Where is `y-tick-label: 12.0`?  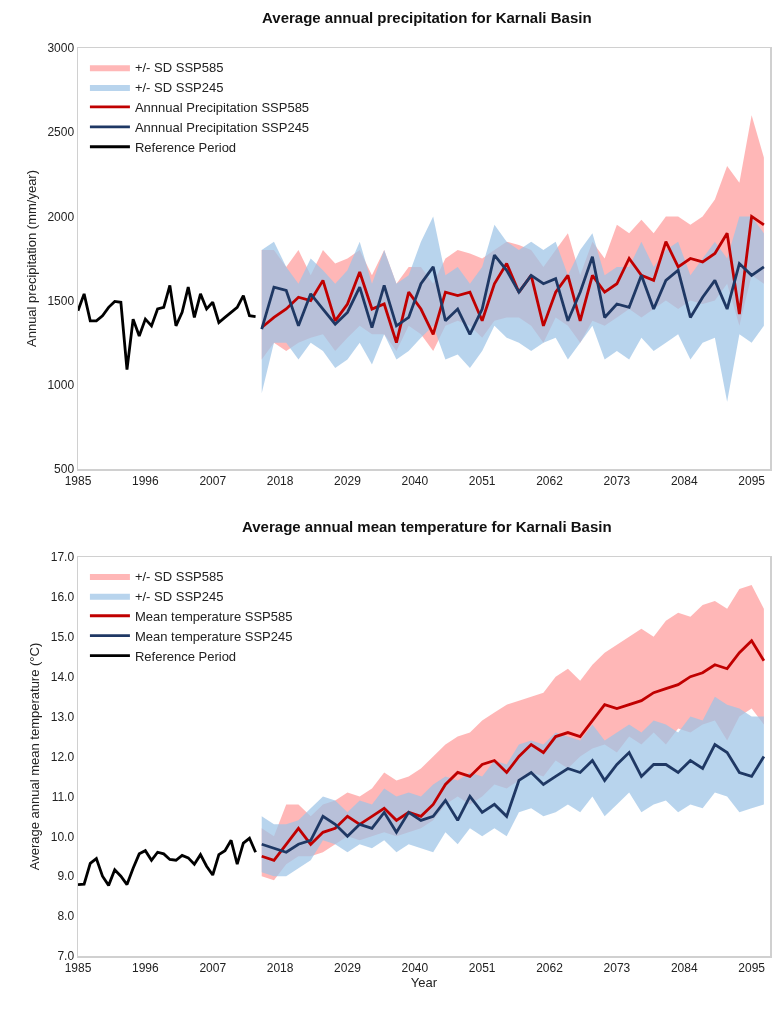
y-tick-label: 12.0 is located at coordinates (62, 756).